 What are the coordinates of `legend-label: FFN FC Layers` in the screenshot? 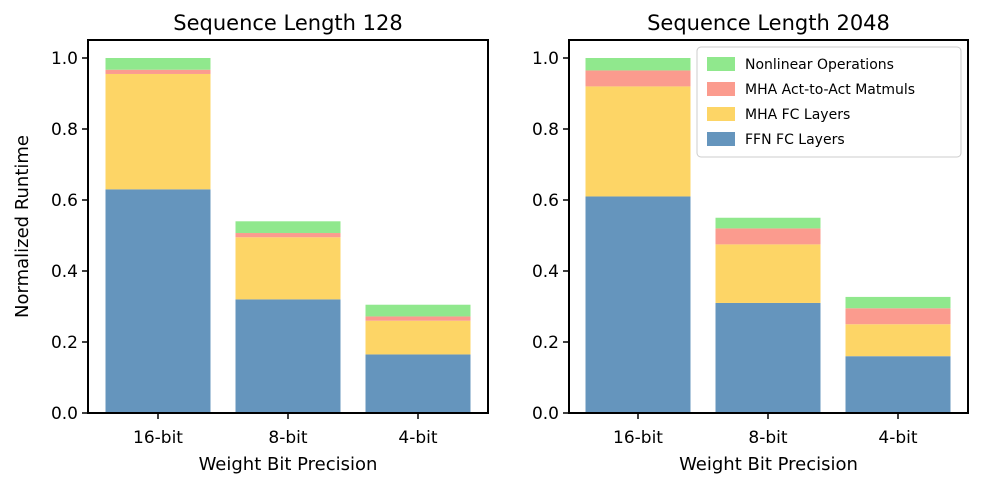 It's located at (795, 140).